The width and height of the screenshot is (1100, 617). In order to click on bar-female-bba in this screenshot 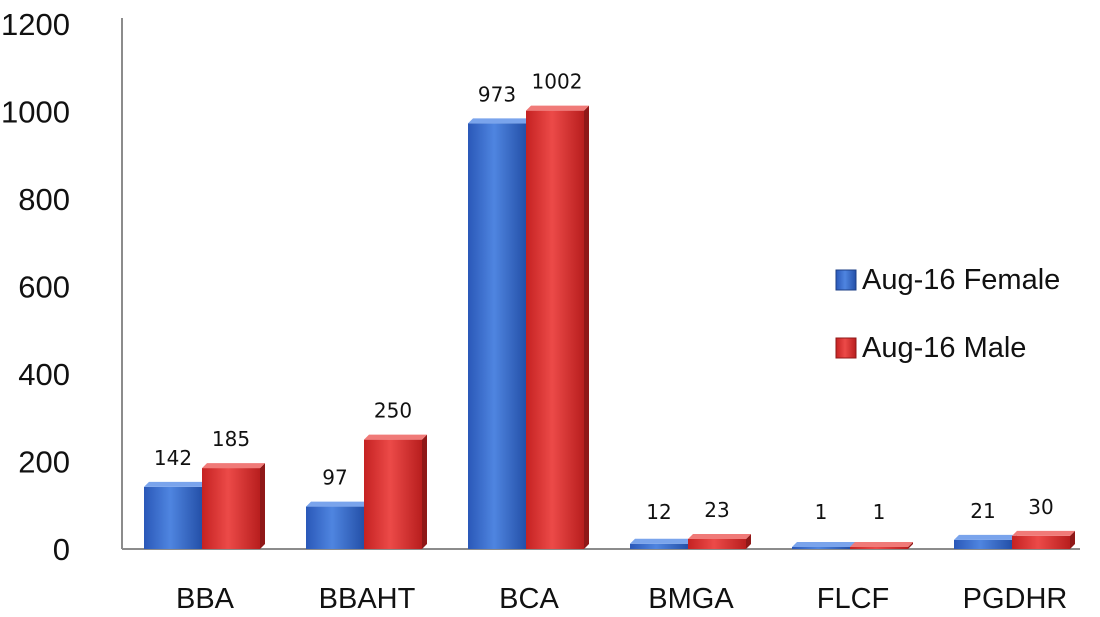, I will do `click(175, 515)`.